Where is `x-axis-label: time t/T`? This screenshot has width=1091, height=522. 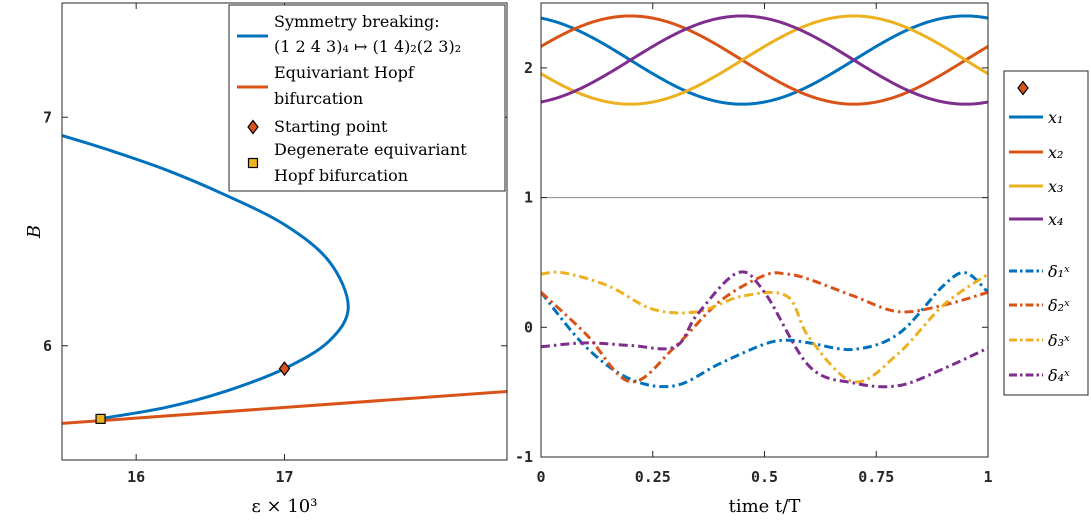 x-axis-label: time t/T is located at coordinates (765, 506).